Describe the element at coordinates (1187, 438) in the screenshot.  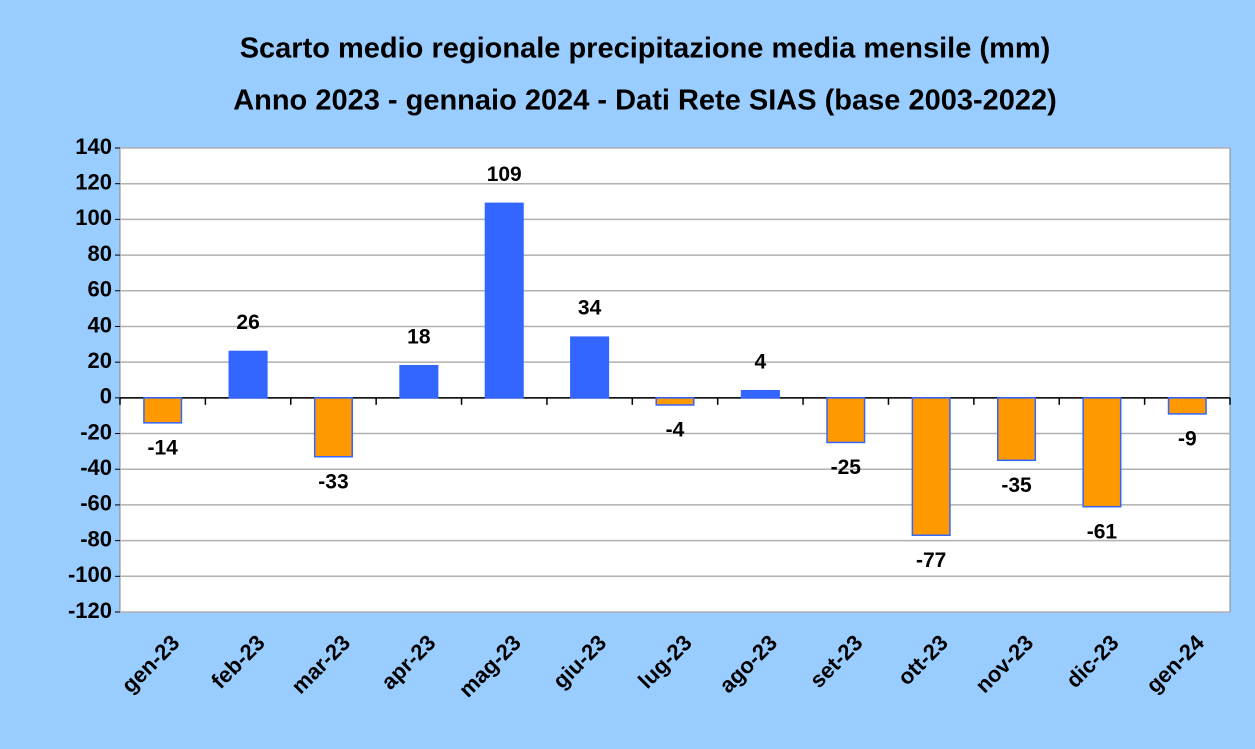
I see `data-label: -9` at that location.